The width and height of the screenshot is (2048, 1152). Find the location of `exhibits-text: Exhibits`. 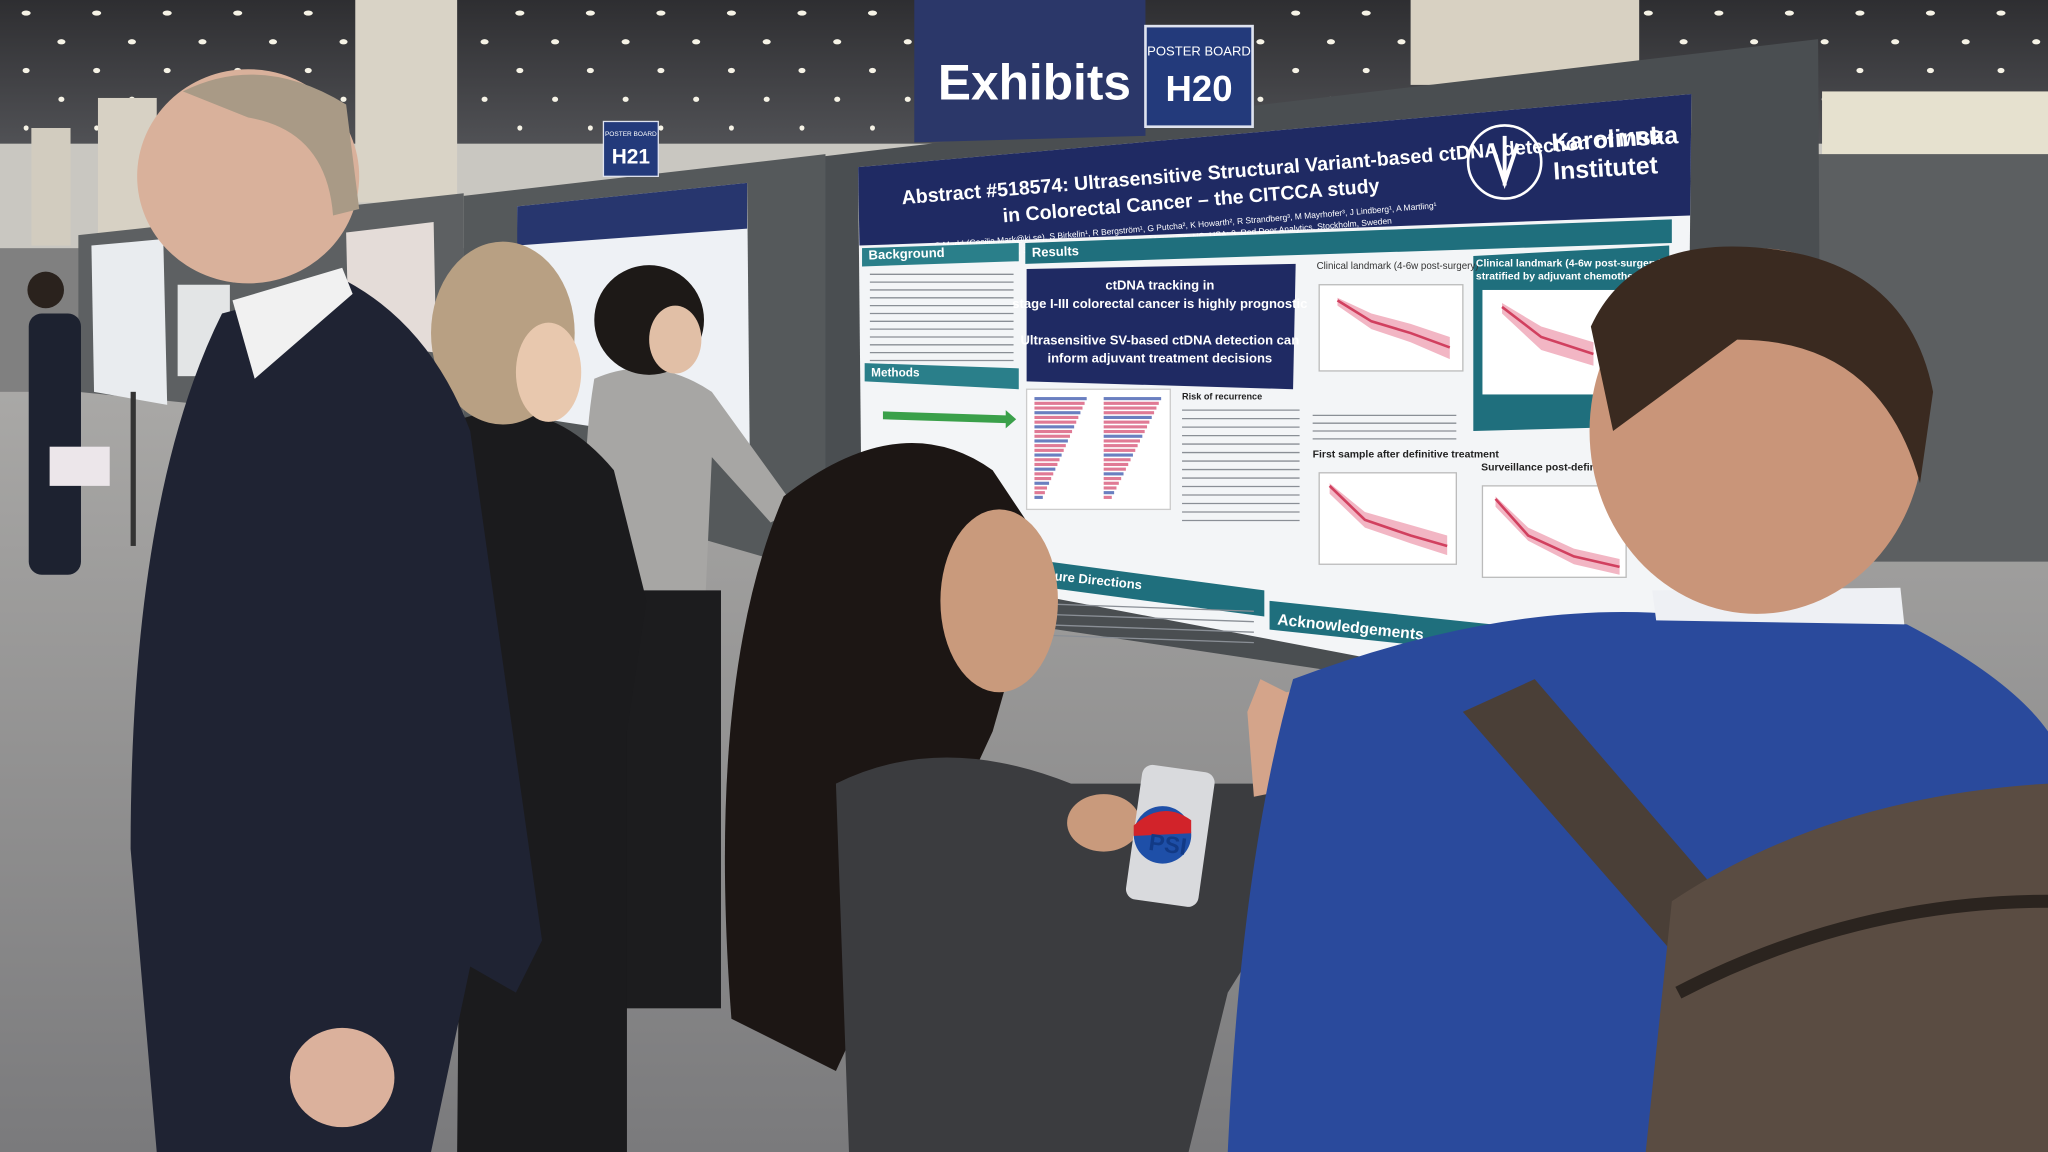

exhibits-text: Exhibits is located at coordinates (1034, 82).